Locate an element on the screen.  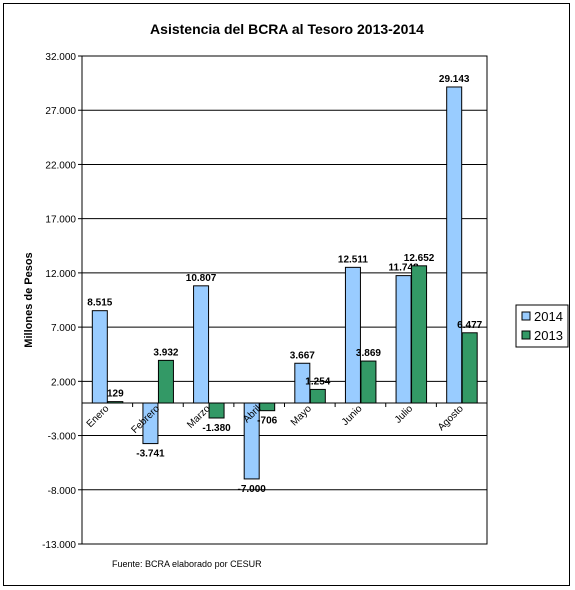
y-tick-label: 22.000 is located at coordinates (60, 165).